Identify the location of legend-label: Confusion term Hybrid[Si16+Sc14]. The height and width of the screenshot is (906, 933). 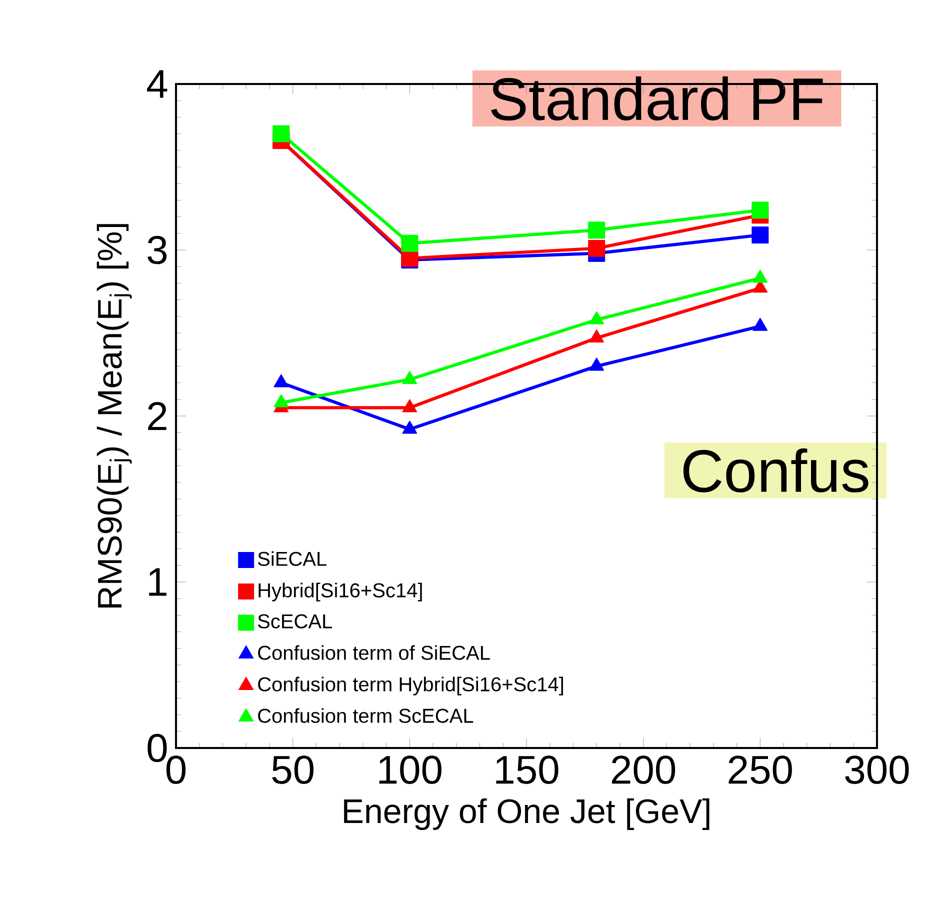
(410, 686).